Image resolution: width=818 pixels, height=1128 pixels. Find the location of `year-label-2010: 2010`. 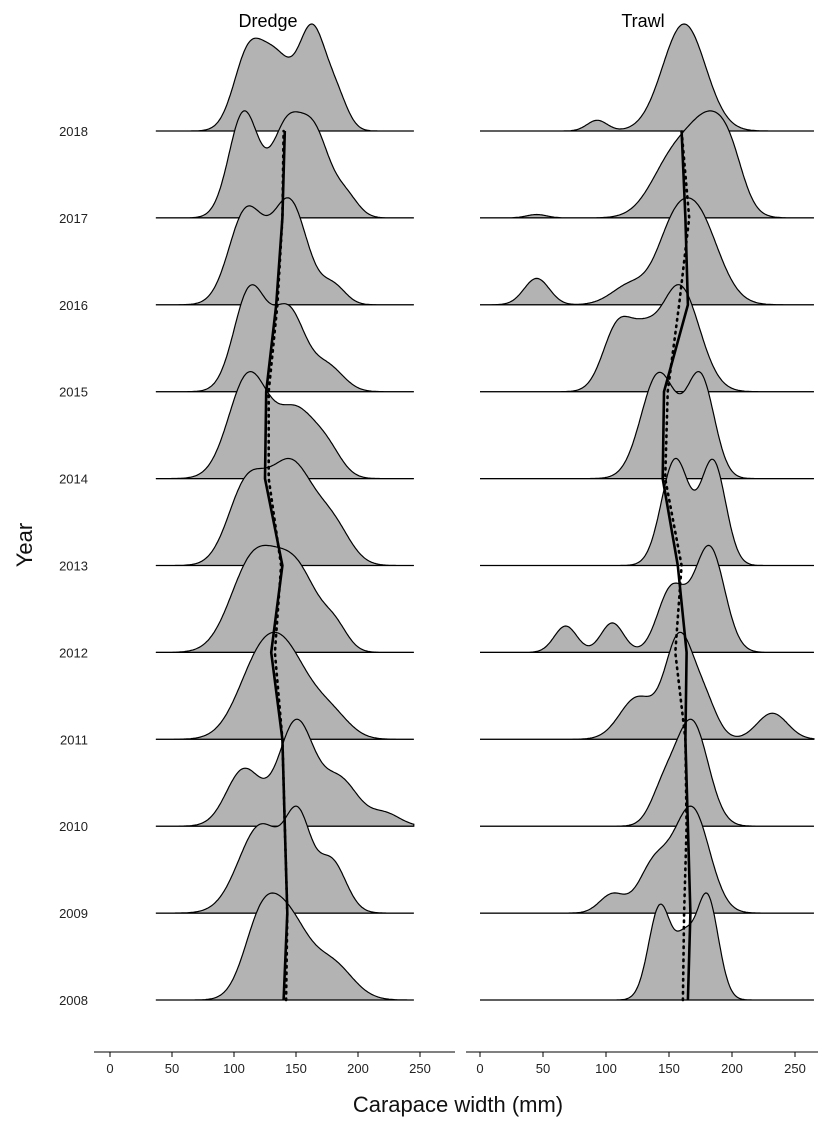

year-label-2010: 2010 is located at coordinates (73, 826).